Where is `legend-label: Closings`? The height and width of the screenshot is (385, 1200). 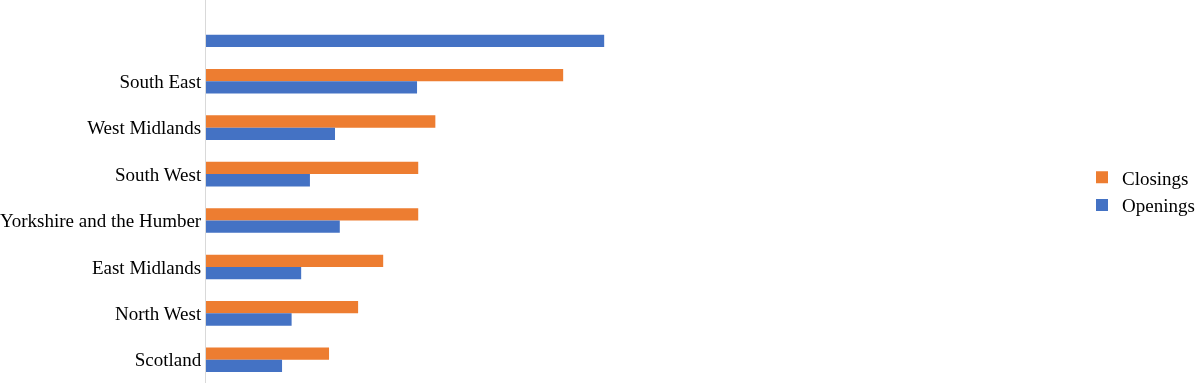 legend-label: Closings is located at coordinates (1155, 178).